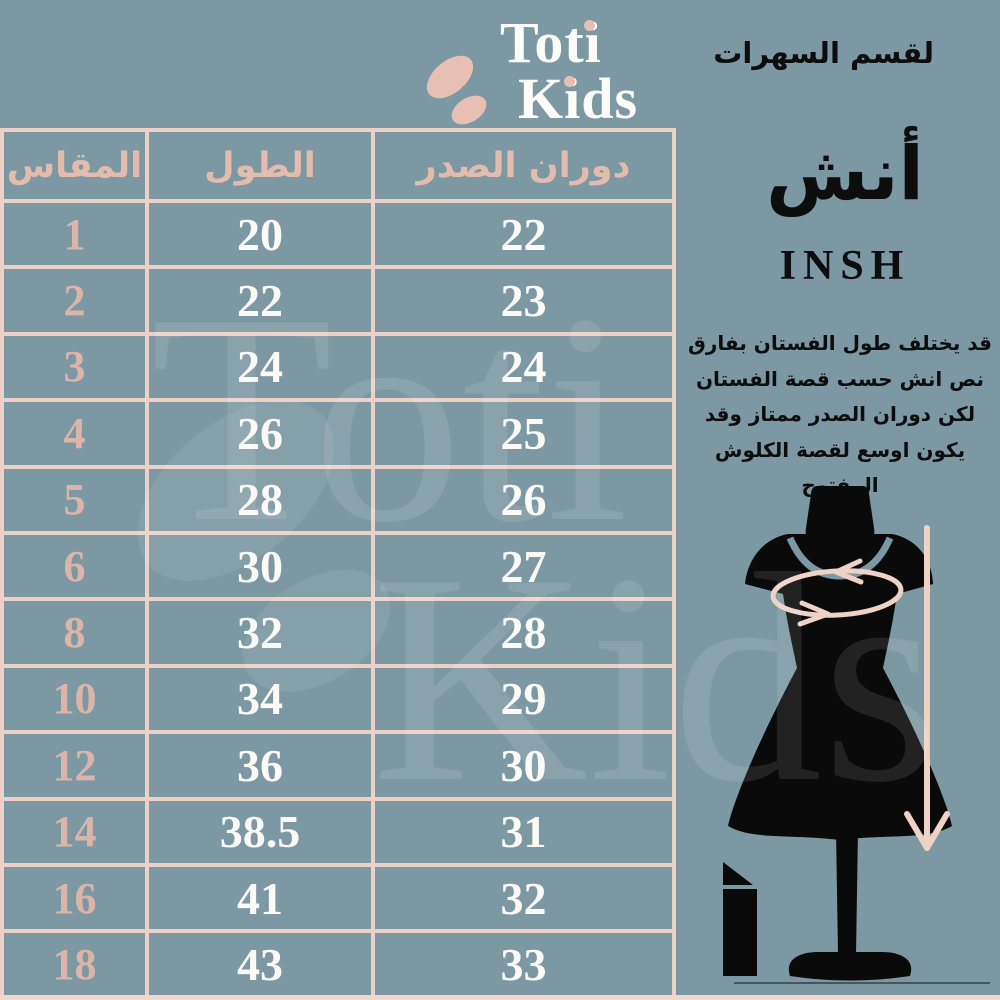 This screenshot has width=1000, height=1000. I want to click on length-measure-arrow, so click(927, 688).